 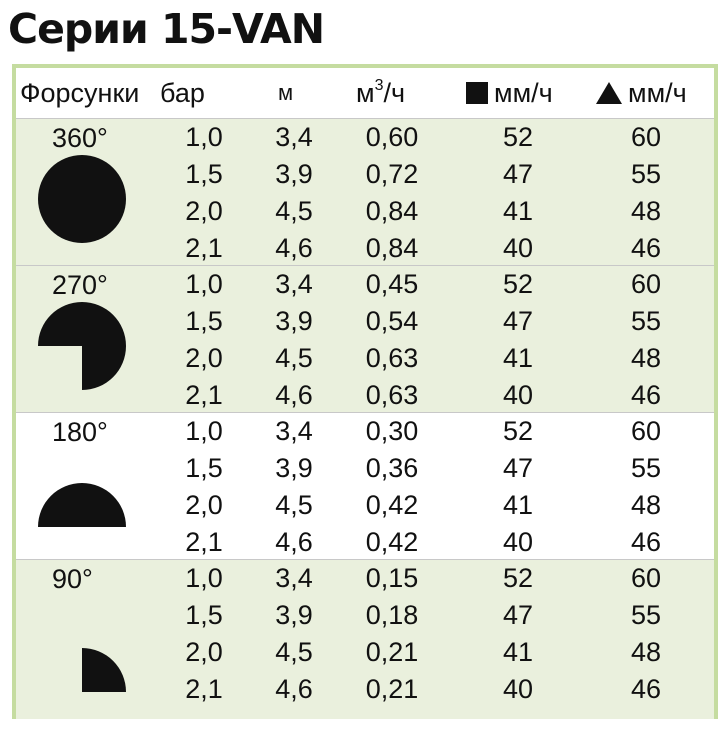 I want to click on table-row: 1,5 3,9 0,36 47 55, so click(x=365, y=468).